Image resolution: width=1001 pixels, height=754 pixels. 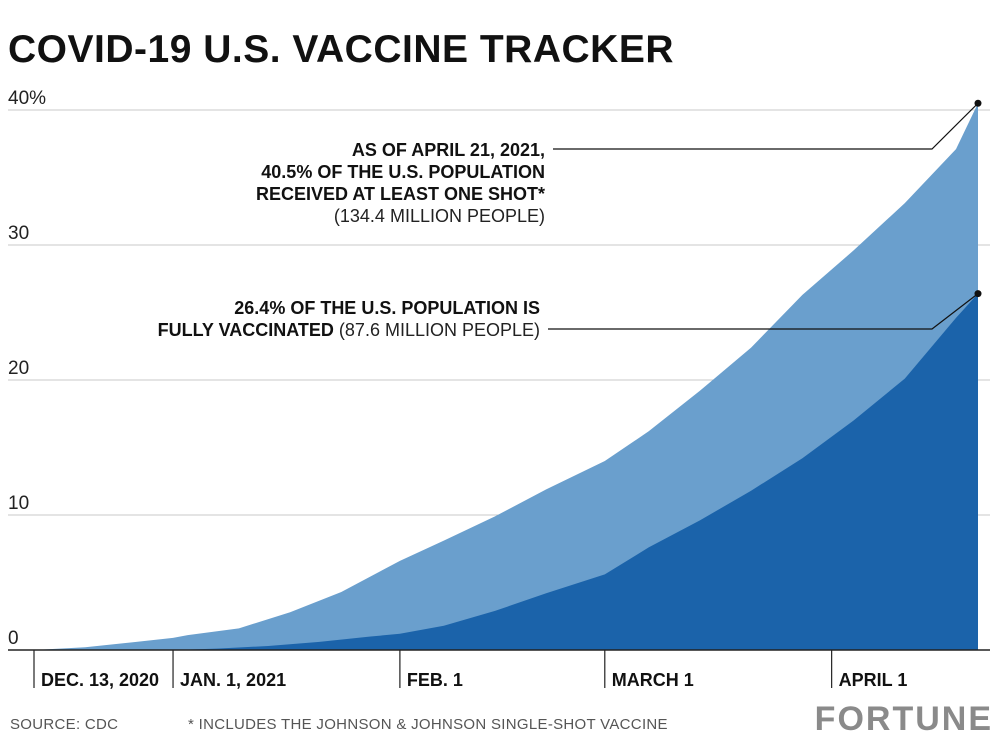 What do you see at coordinates (13, 638) in the screenshot?
I see `y-tick-label-0: 0` at bounding box center [13, 638].